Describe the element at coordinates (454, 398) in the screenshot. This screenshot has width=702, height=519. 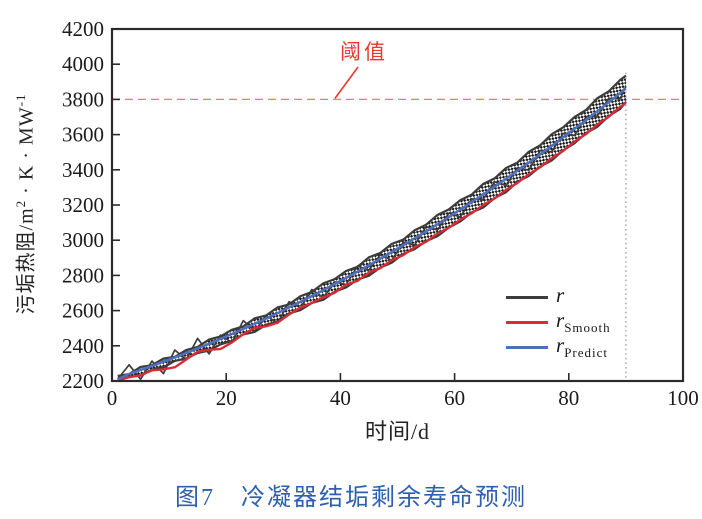
I see `svg-text: 60` at that location.